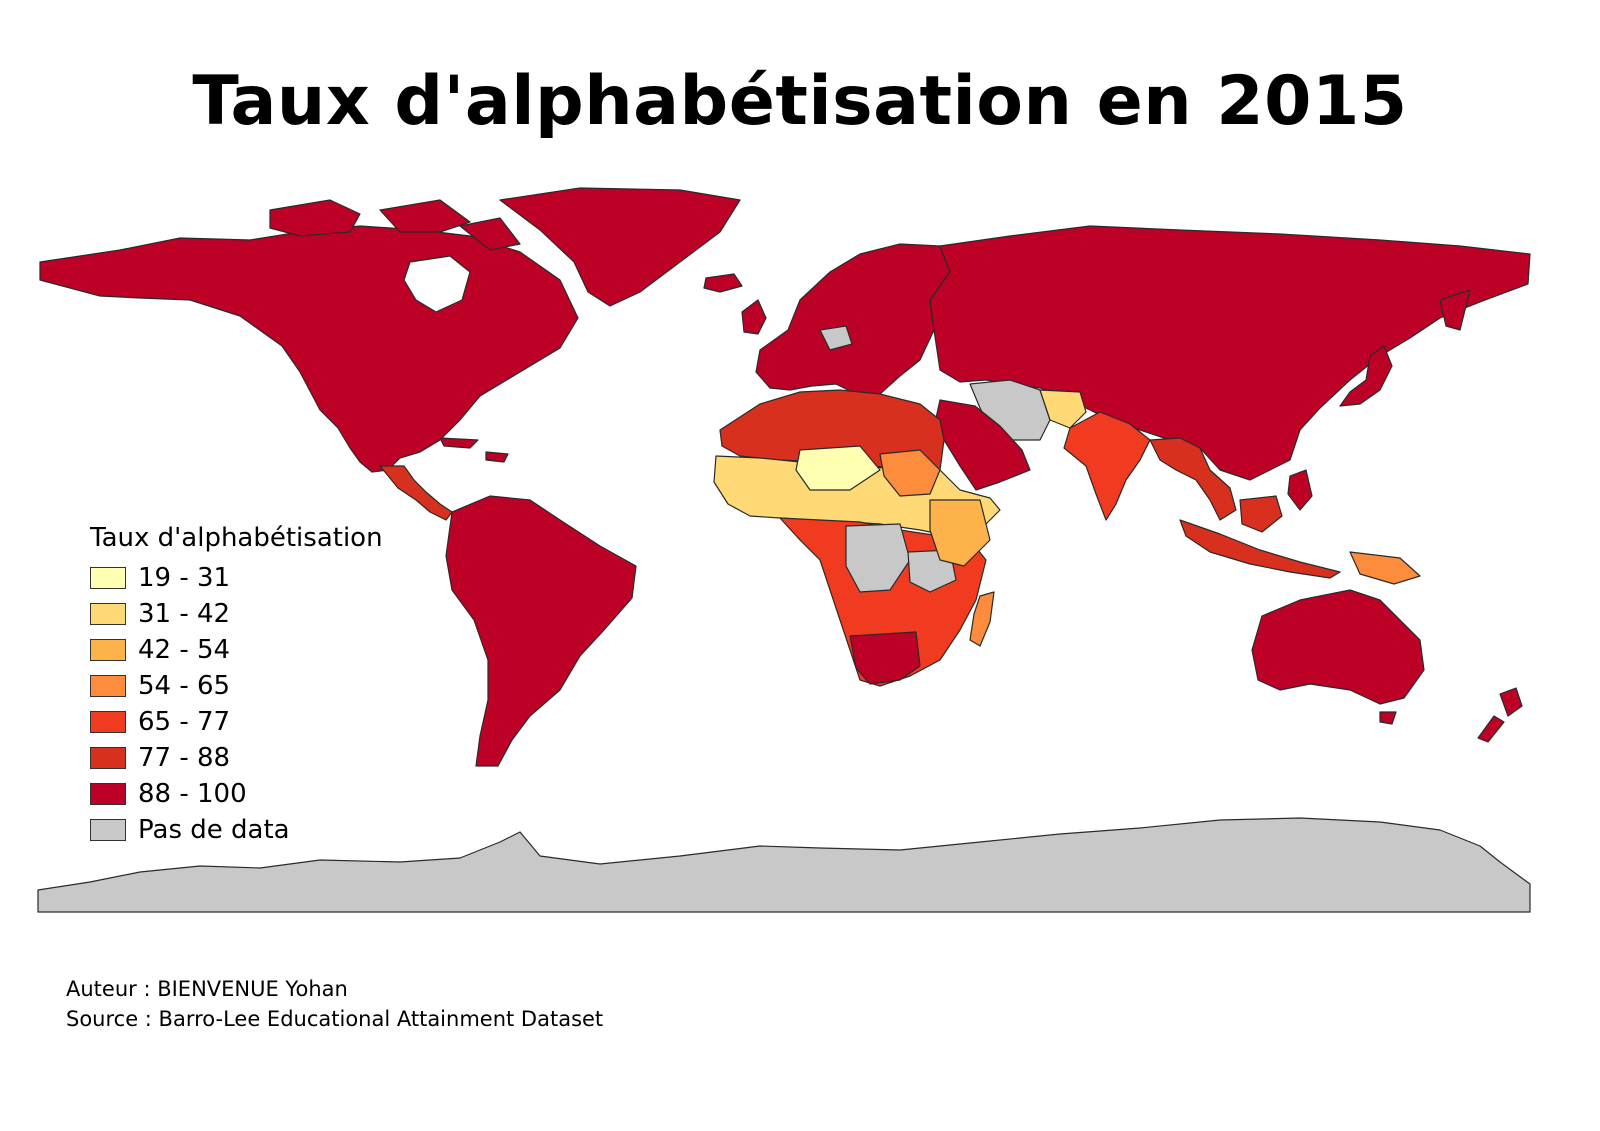 This screenshot has height=1131, width=1600. I want to click on legend-item: 19 - 31, so click(236, 578).